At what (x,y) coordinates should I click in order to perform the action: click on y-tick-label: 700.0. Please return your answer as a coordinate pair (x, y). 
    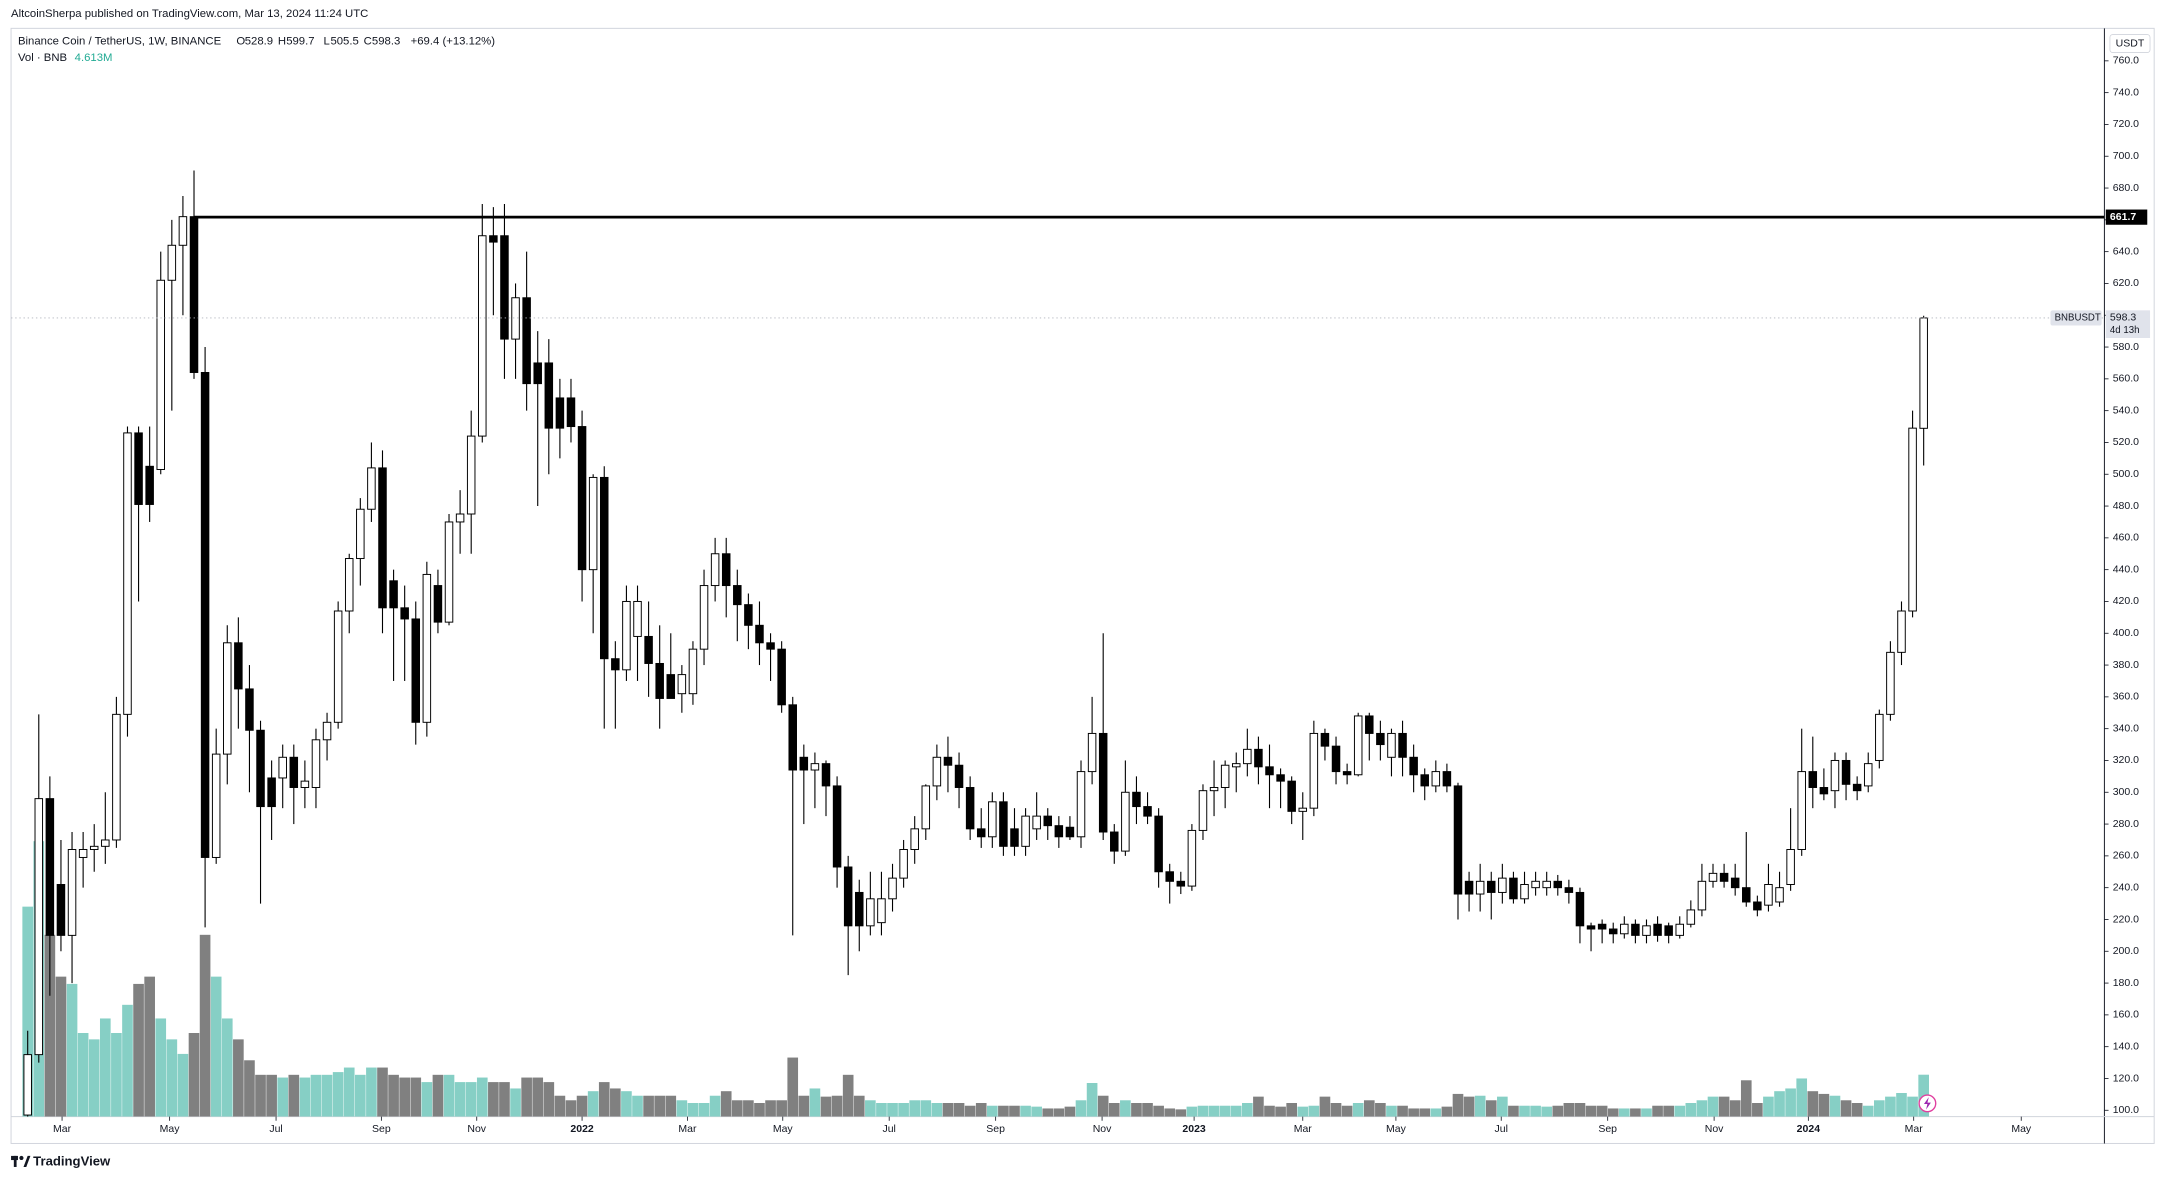
    Looking at the image, I should click on (2126, 156).